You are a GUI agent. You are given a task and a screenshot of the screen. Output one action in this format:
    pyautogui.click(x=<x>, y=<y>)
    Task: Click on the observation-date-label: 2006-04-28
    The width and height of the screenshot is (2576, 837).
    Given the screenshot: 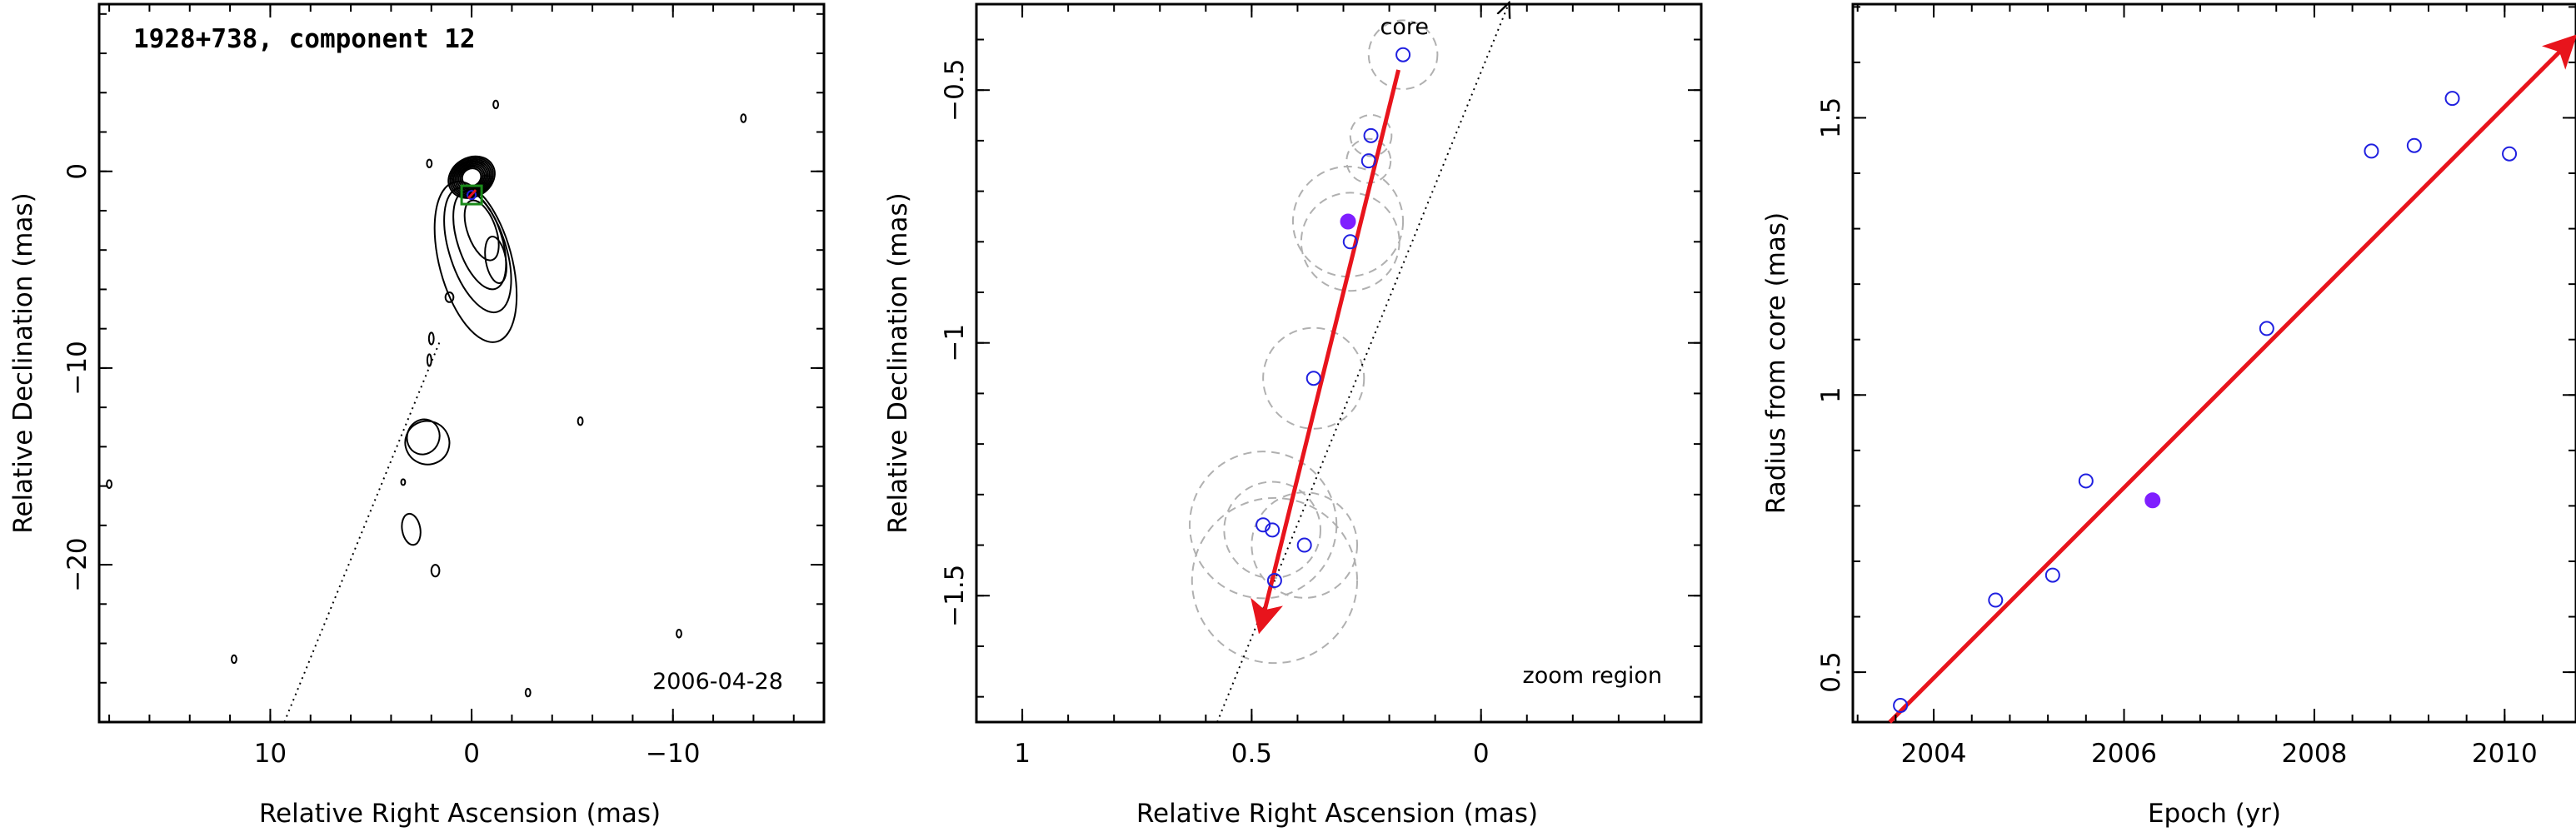 What is the action you would take?
    pyautogui.click(x=717, y=682)
    